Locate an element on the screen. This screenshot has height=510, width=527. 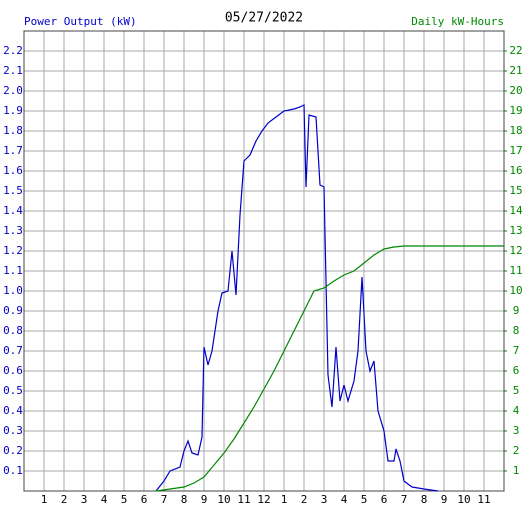
y-tick-label: 0.3 is located at coordinates (13, 430).